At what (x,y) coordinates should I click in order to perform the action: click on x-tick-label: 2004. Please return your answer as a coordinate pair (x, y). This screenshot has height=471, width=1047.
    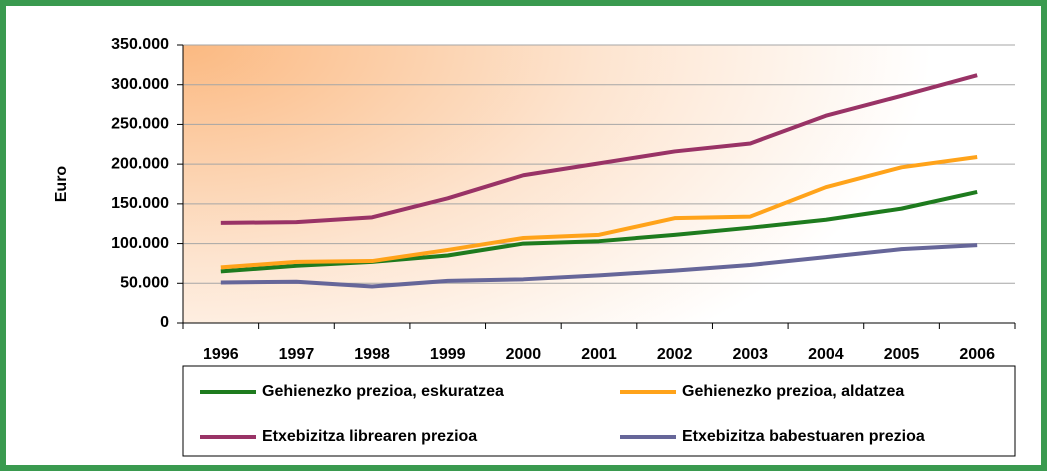
    Looking at the image, I should click on (826, 354).